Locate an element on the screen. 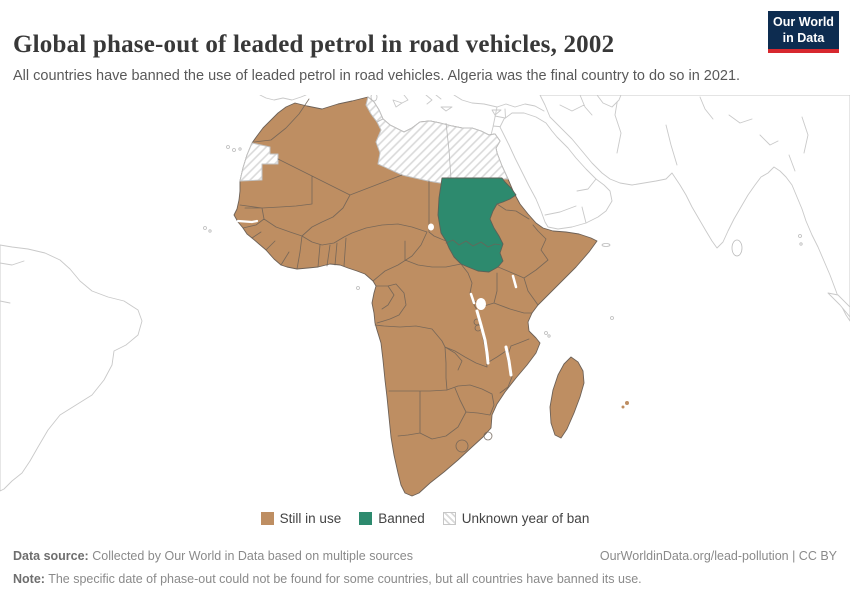 The height and width of the screenshot is (600, 850). legend-swatch-unknown-hatch is located at coordinates (449, 518).